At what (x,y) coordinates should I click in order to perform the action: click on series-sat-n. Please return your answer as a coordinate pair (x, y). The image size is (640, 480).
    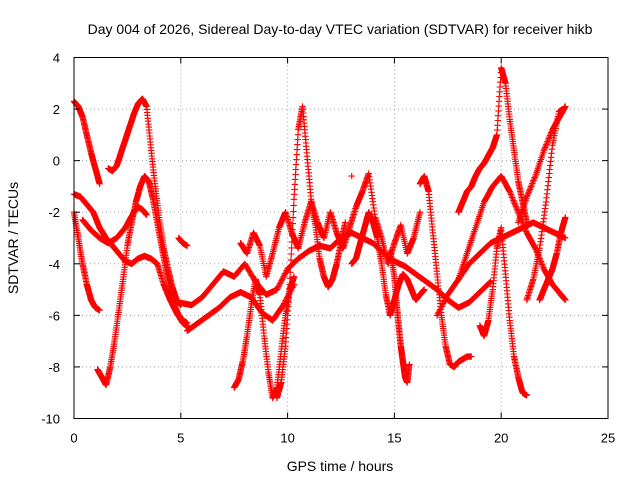
    Looking at the image, I should click on (399, 316).